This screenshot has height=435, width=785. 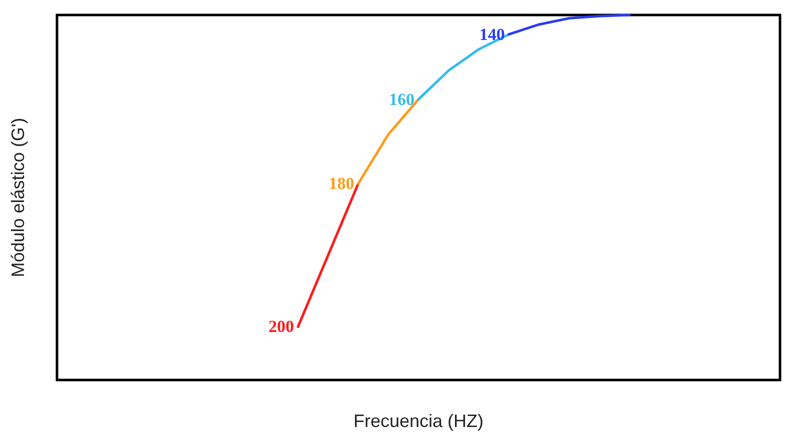 What do you see at coordinates (281, 326) in the screenshot?
I see `series-label: 200` at bounding box center [281, 326].